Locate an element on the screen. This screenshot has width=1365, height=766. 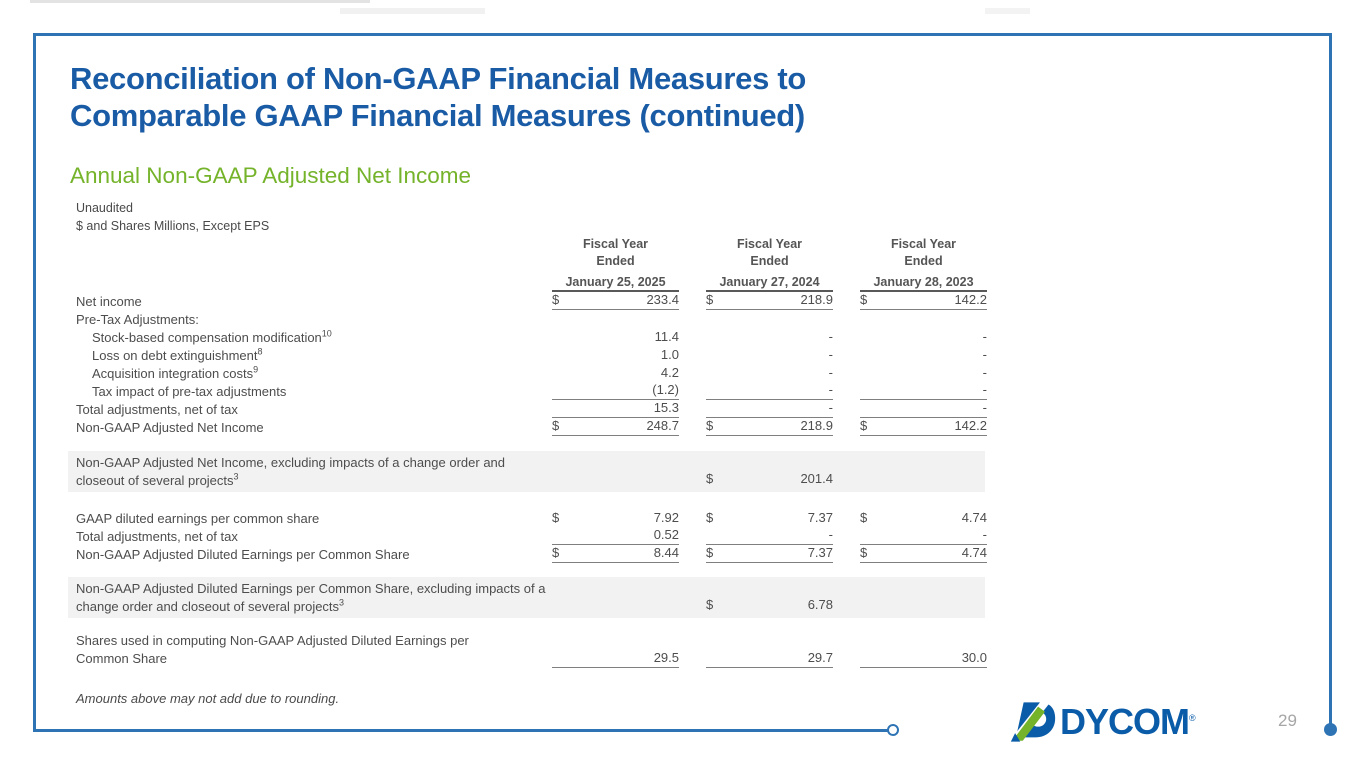
value-cell: 29.7 is located at coordinates (769, 659).